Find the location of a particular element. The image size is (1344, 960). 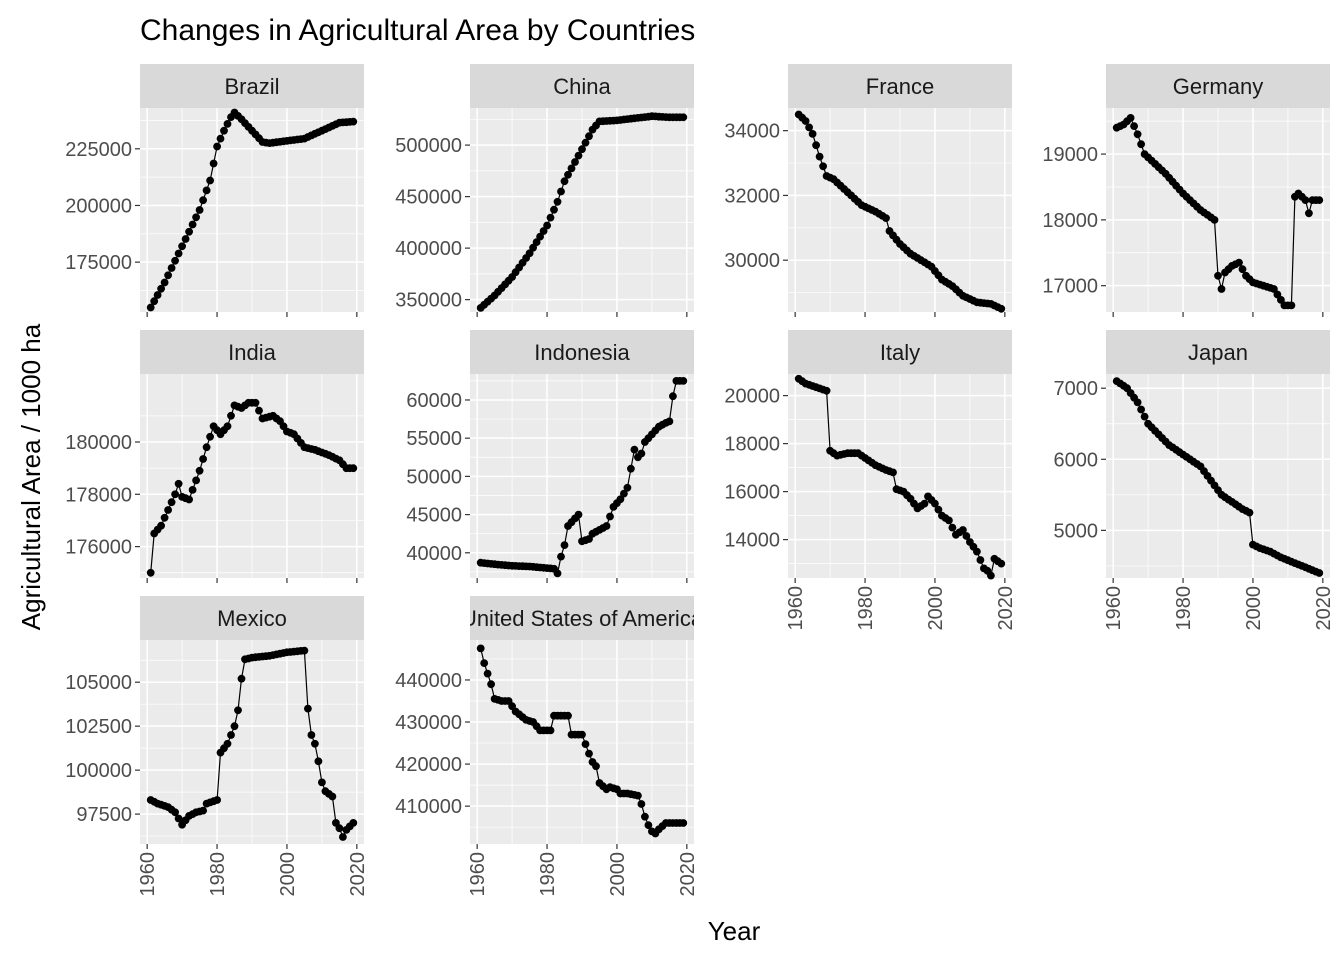

y-tick-label: 14000 is located at coordinates (752, 541).